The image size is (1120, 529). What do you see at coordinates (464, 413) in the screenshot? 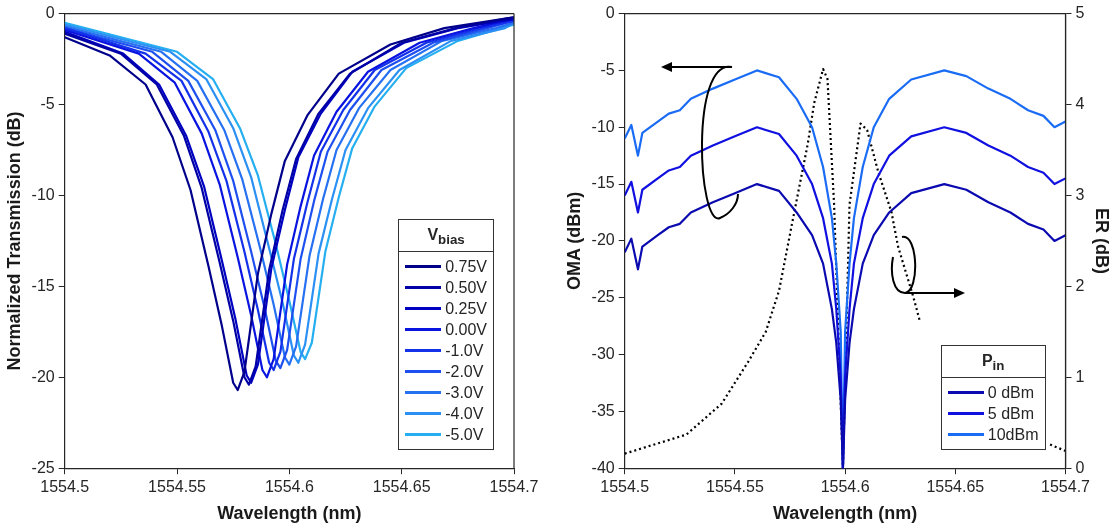
I see `legend-label: -4.0V` at bounding box center [464, 413].